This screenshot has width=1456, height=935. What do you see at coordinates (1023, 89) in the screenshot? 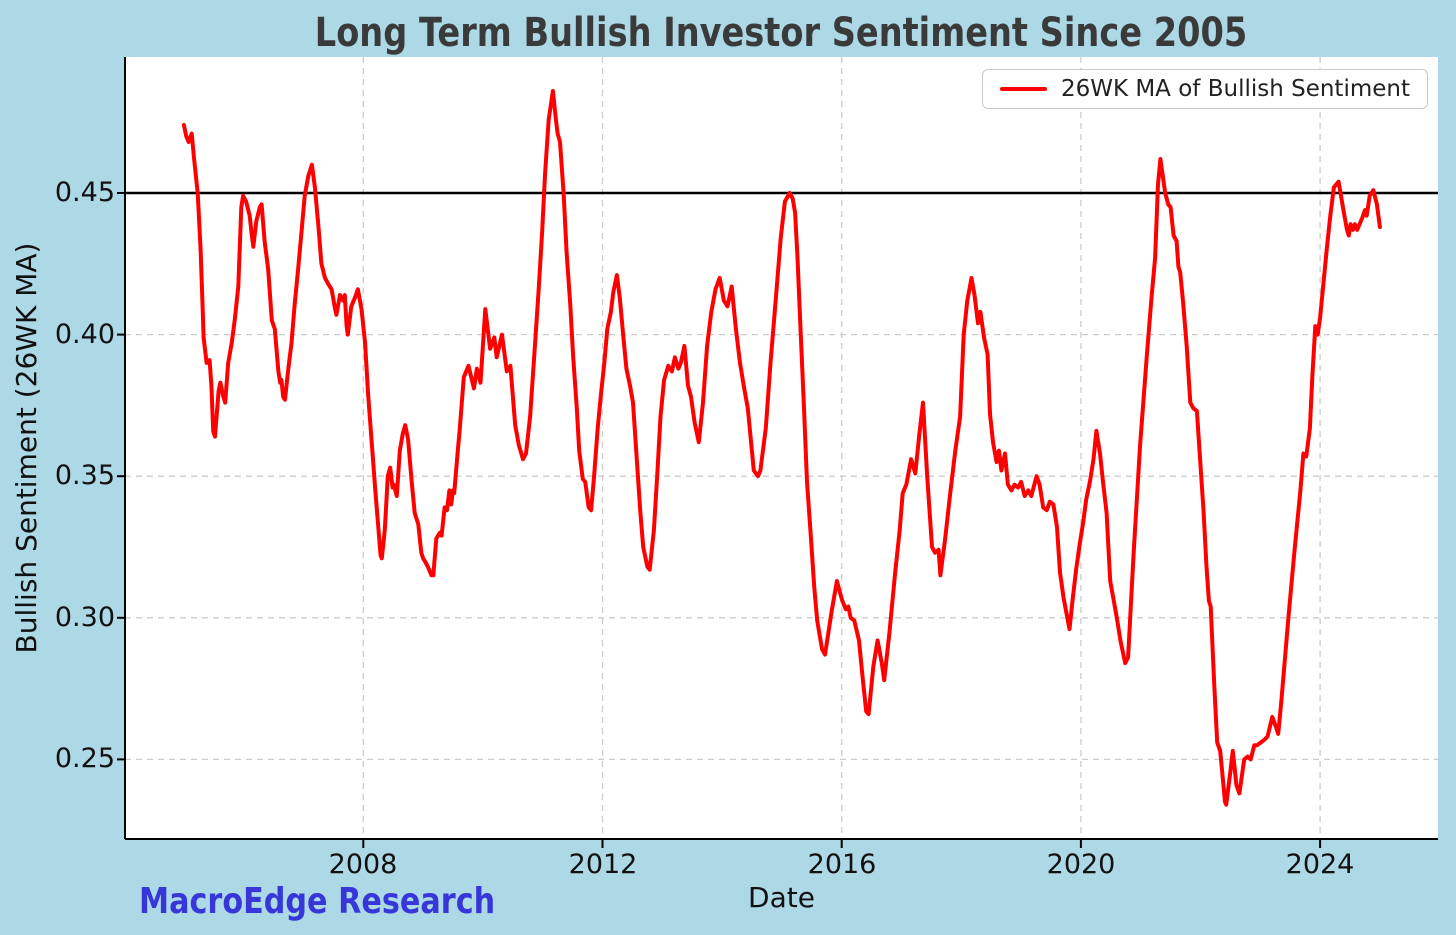
I see `legend-line-sample` at bounding box center [1023, 89].